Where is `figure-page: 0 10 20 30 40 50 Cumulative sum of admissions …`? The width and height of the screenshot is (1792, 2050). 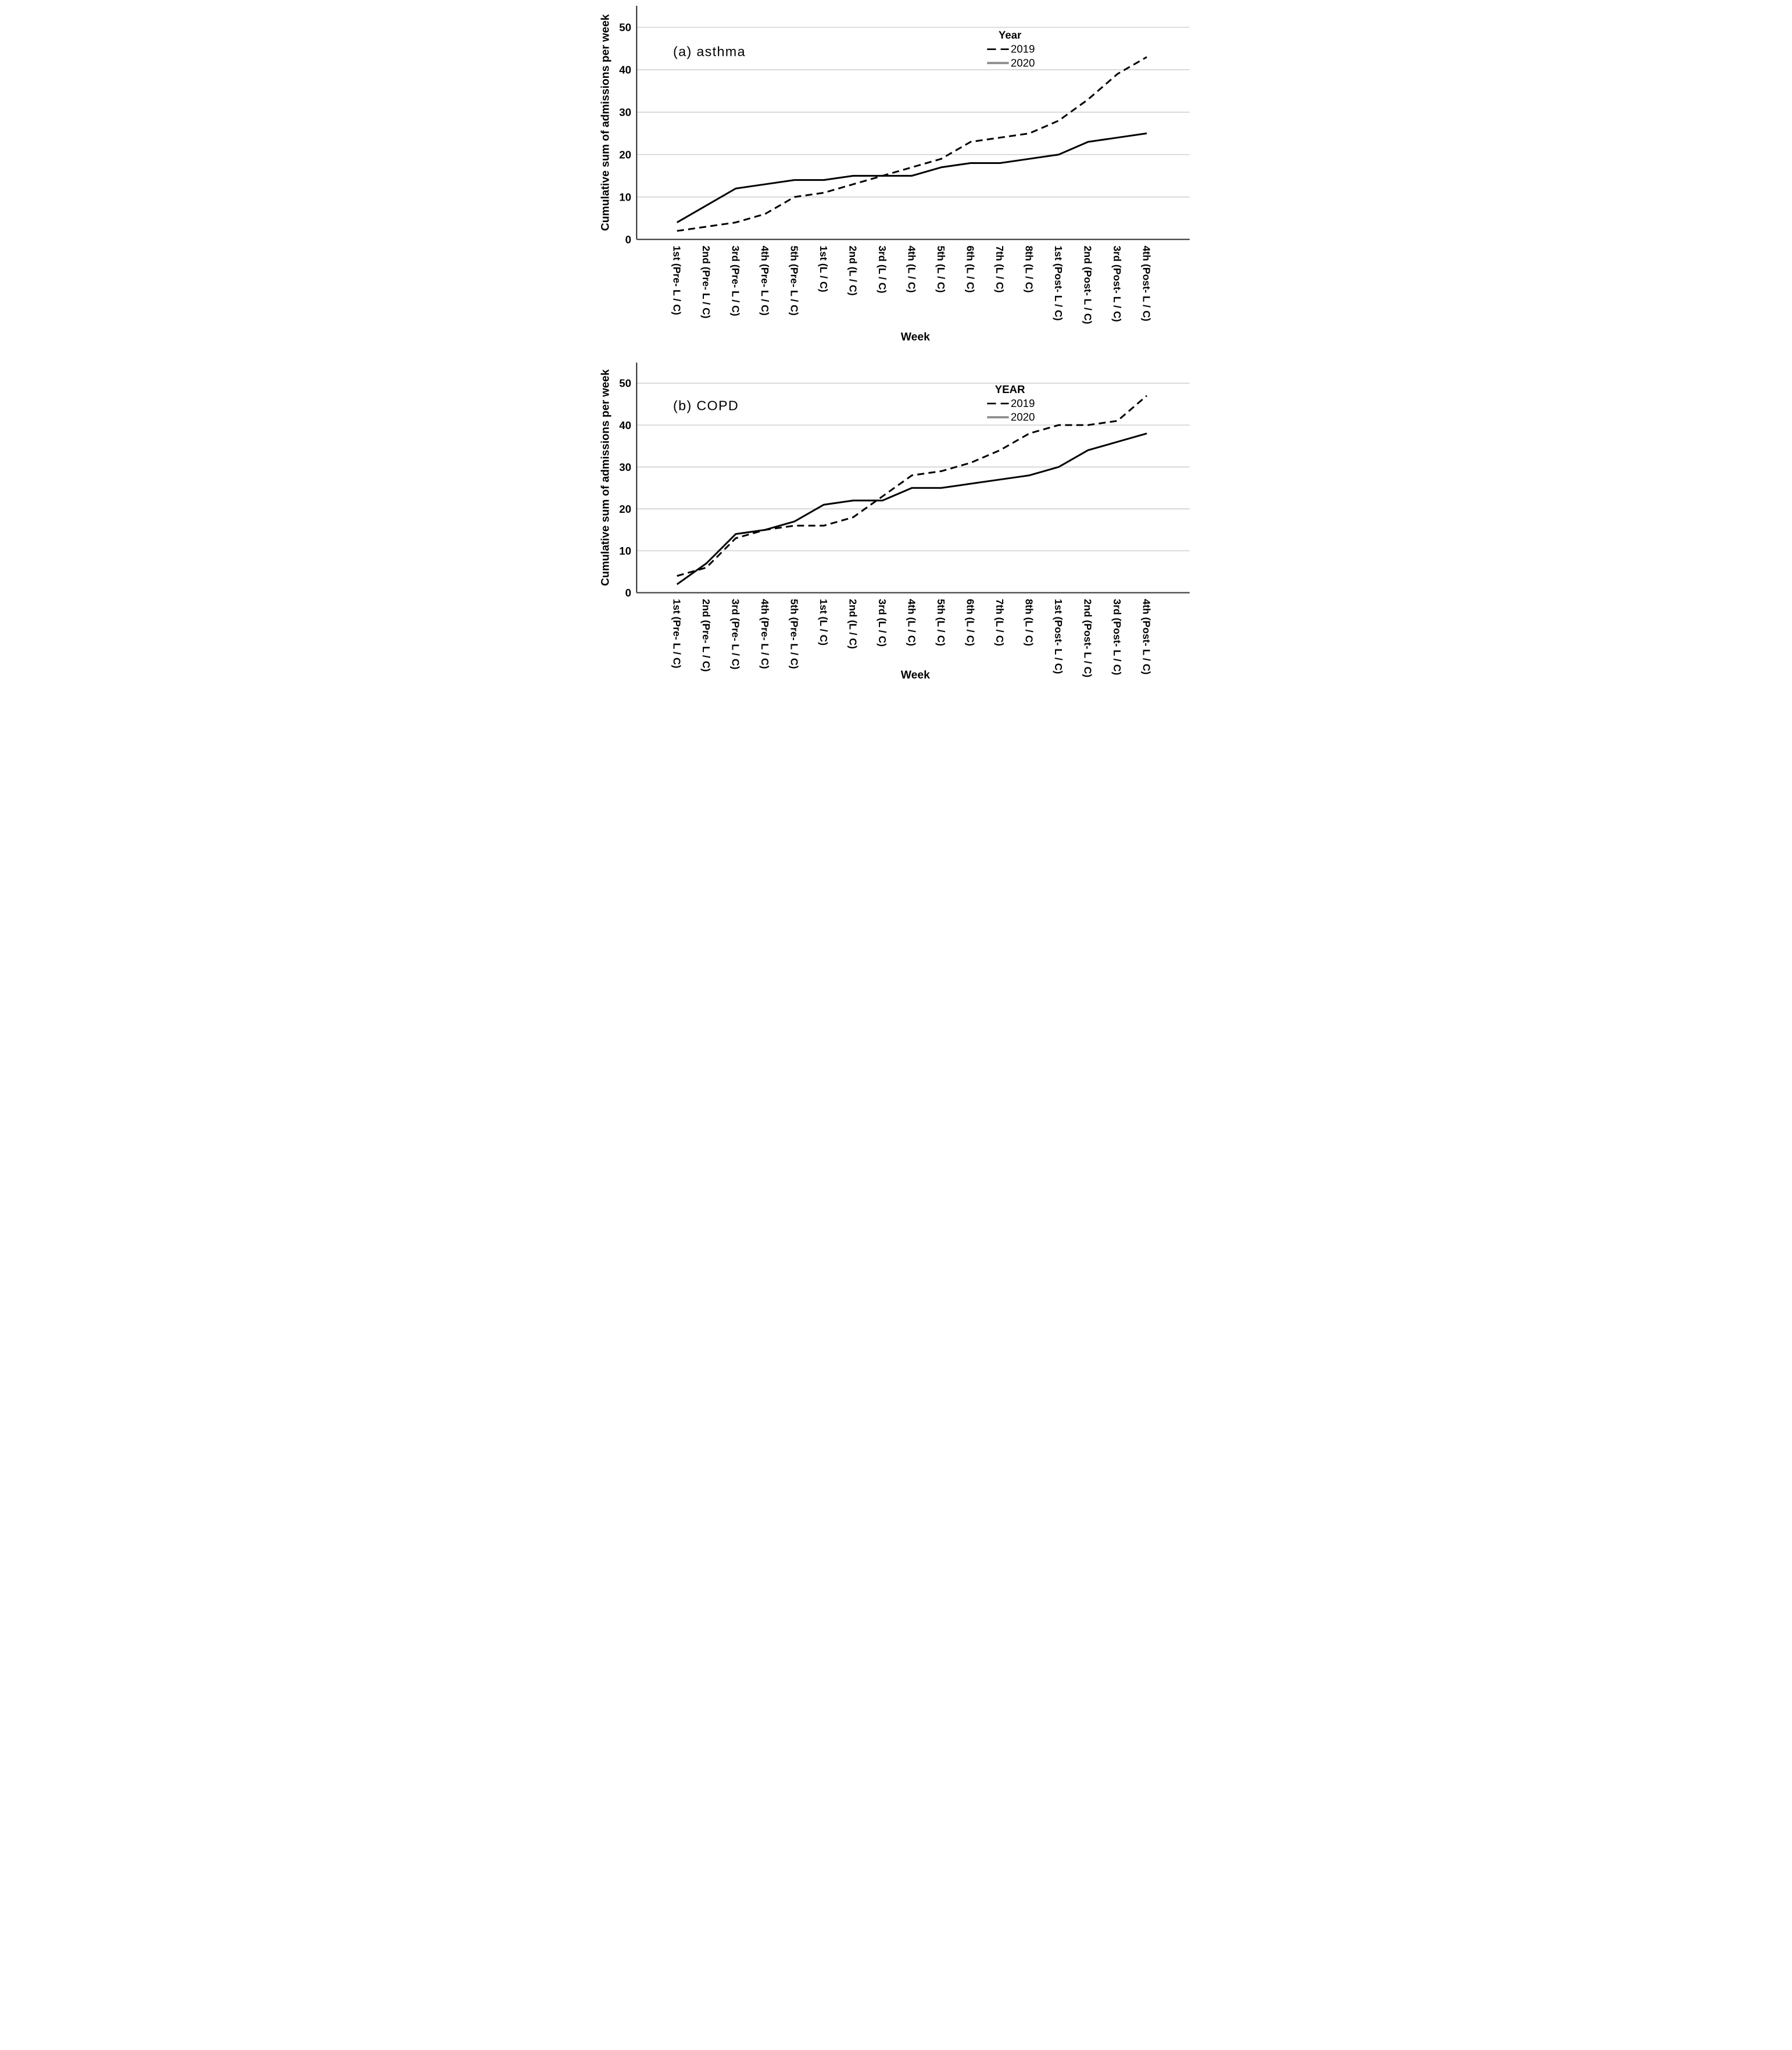
figure-page: 0 10 20 30 40 50 Cumulative sum of admissions … is located at coordinates (896, 342).